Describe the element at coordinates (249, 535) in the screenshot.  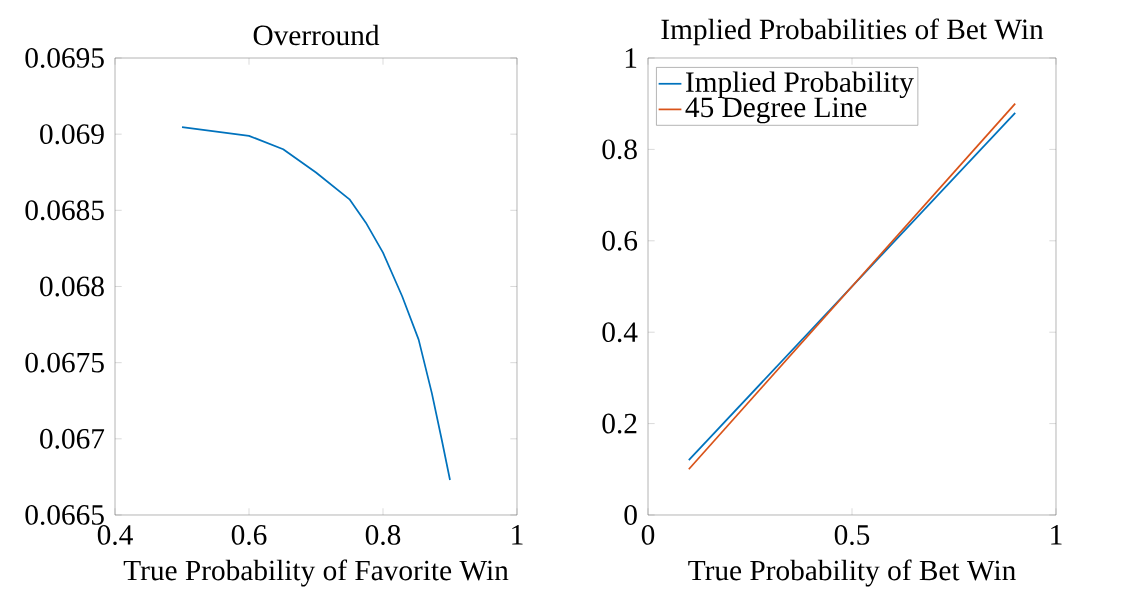
I see `x-tick-label: 0.6` at that location.